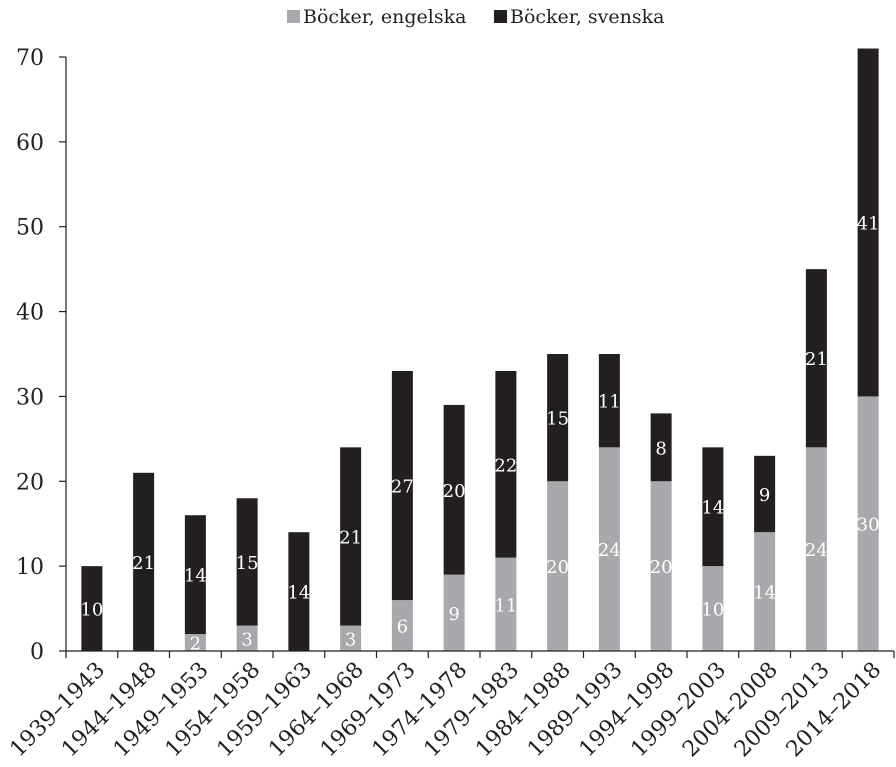 The height and width of the screenshot is (767, 896). I want to click on legend: Böcker, engelska Böcker, svenska, so click(475, 17).